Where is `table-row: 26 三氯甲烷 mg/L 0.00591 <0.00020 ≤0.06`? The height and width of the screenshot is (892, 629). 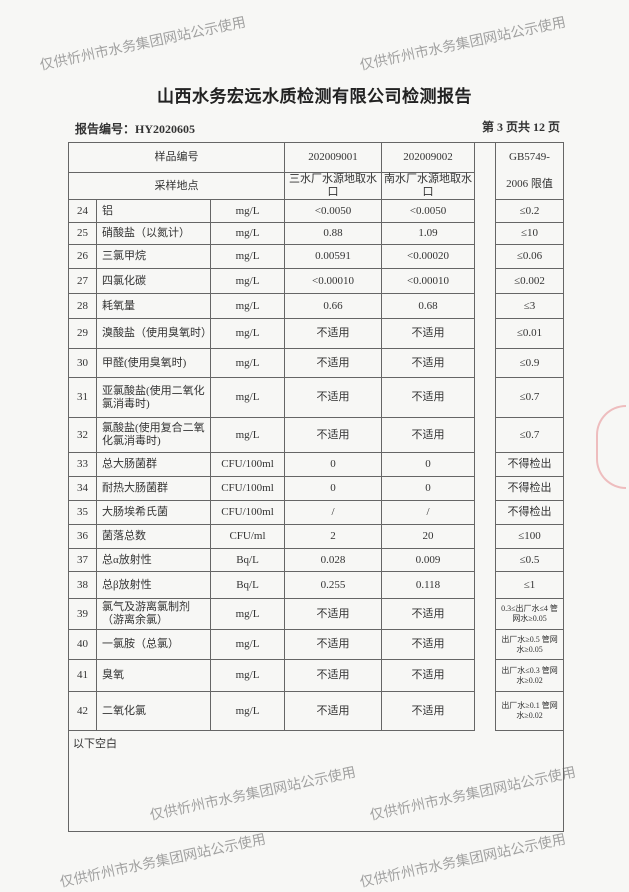 table-row: 26 三氯甲烷 mg/L 0.00591 <0.00020 ≤0.06 is located at coordinates (316, 256).